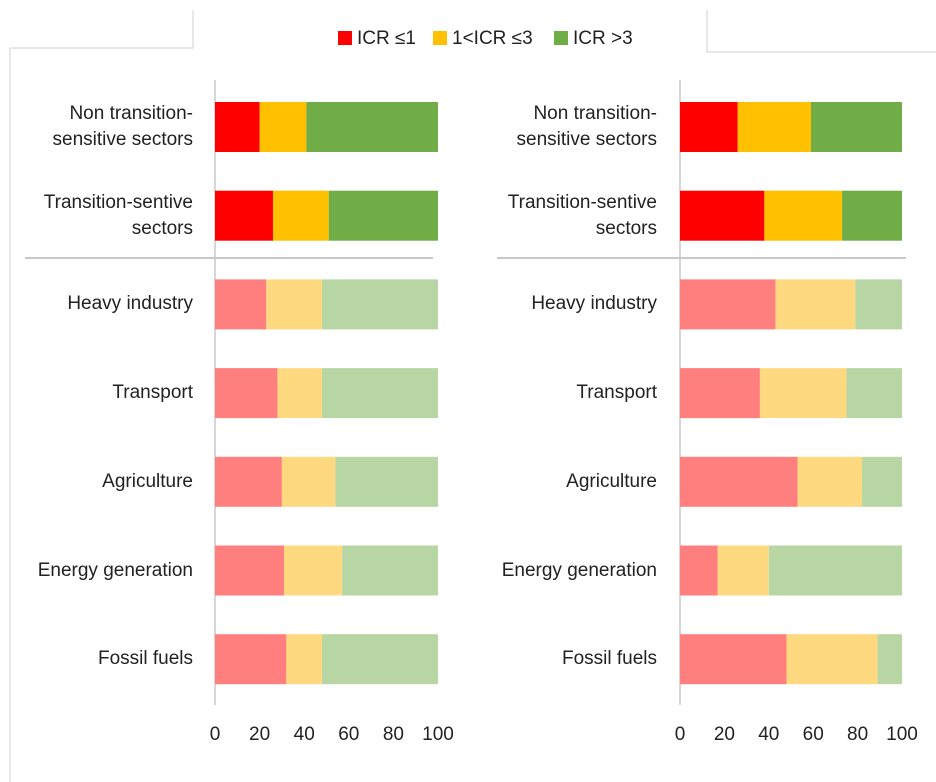  I want to click on legend-label: ICR ≤1, so click(386, 38).